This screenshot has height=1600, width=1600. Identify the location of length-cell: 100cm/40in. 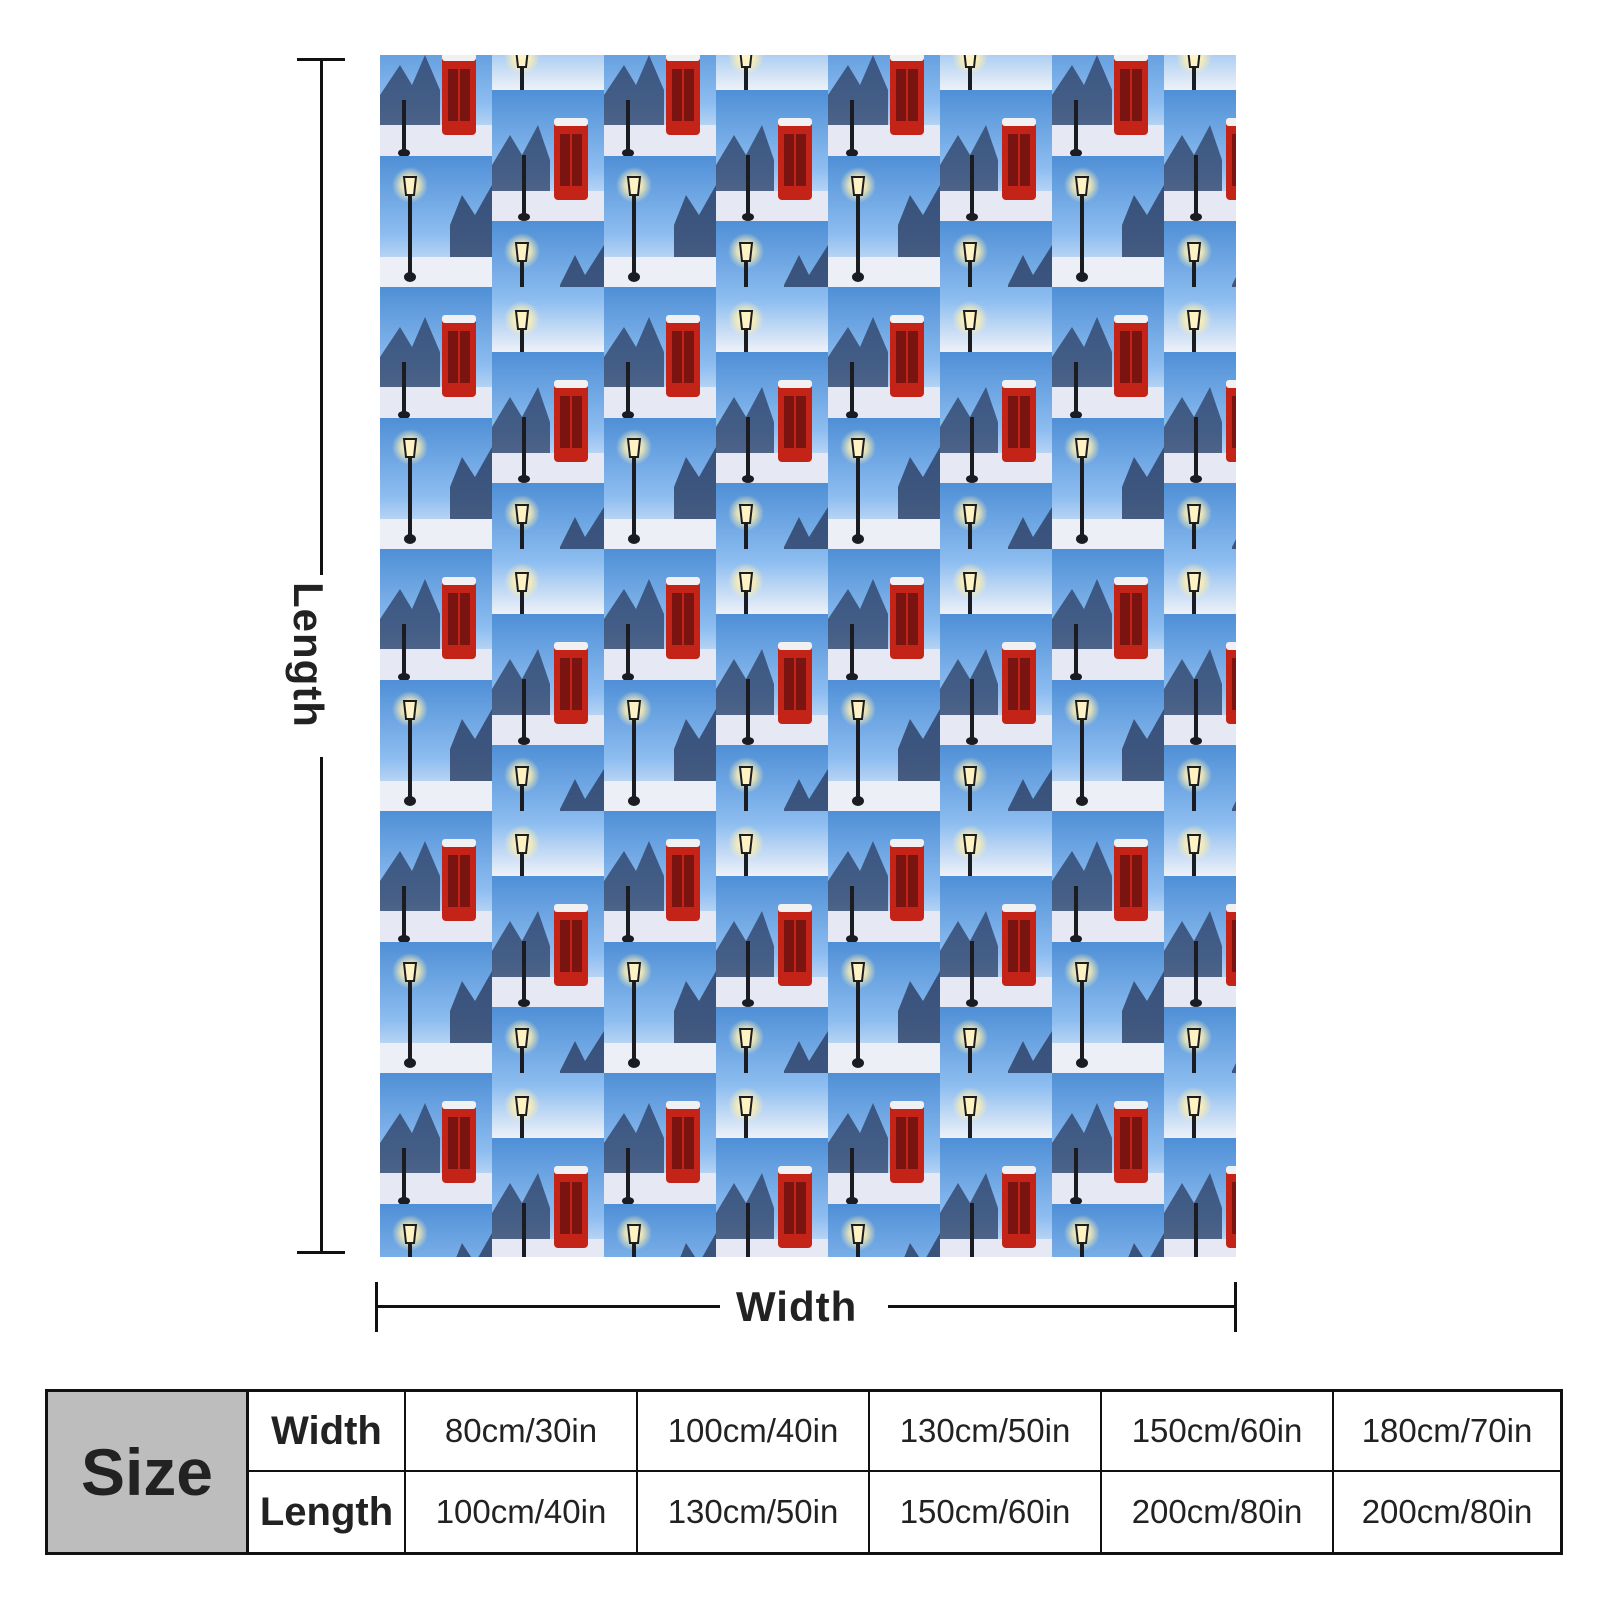
(522, 1512).